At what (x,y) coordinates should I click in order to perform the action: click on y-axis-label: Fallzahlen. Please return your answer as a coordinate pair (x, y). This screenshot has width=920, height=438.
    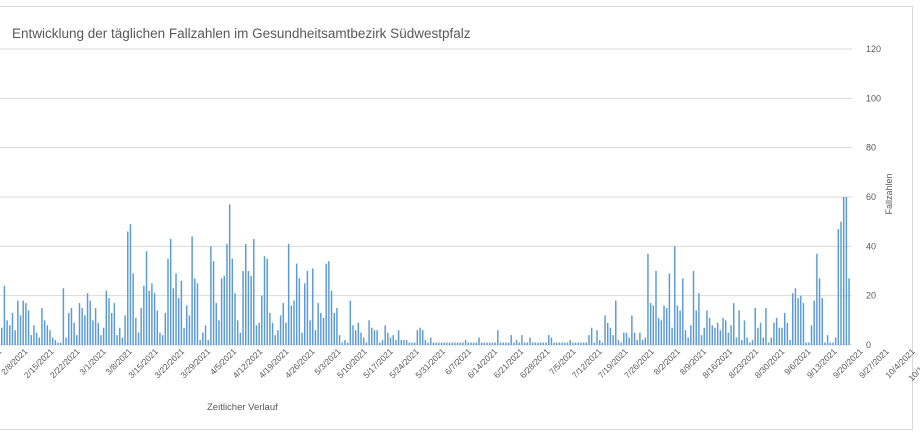
    Looking at the image, I should click on (889, 194).